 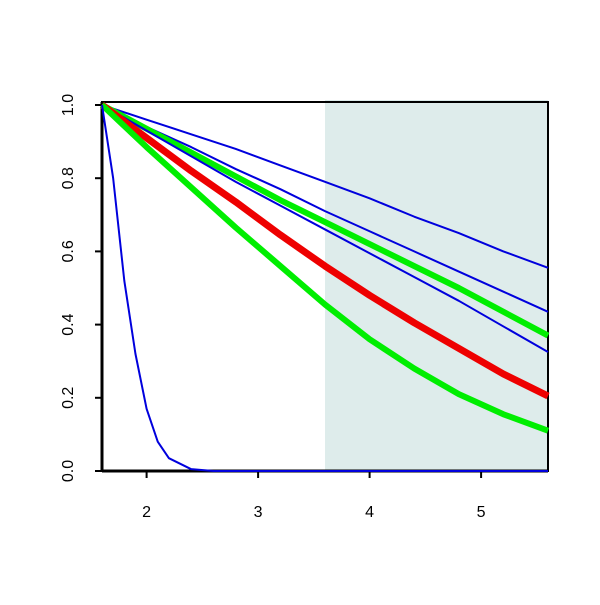 What do you see at coordinates (481, 512) in the screenshot?
I see `x-tick-label: 5` at bounding box center [481, 512].